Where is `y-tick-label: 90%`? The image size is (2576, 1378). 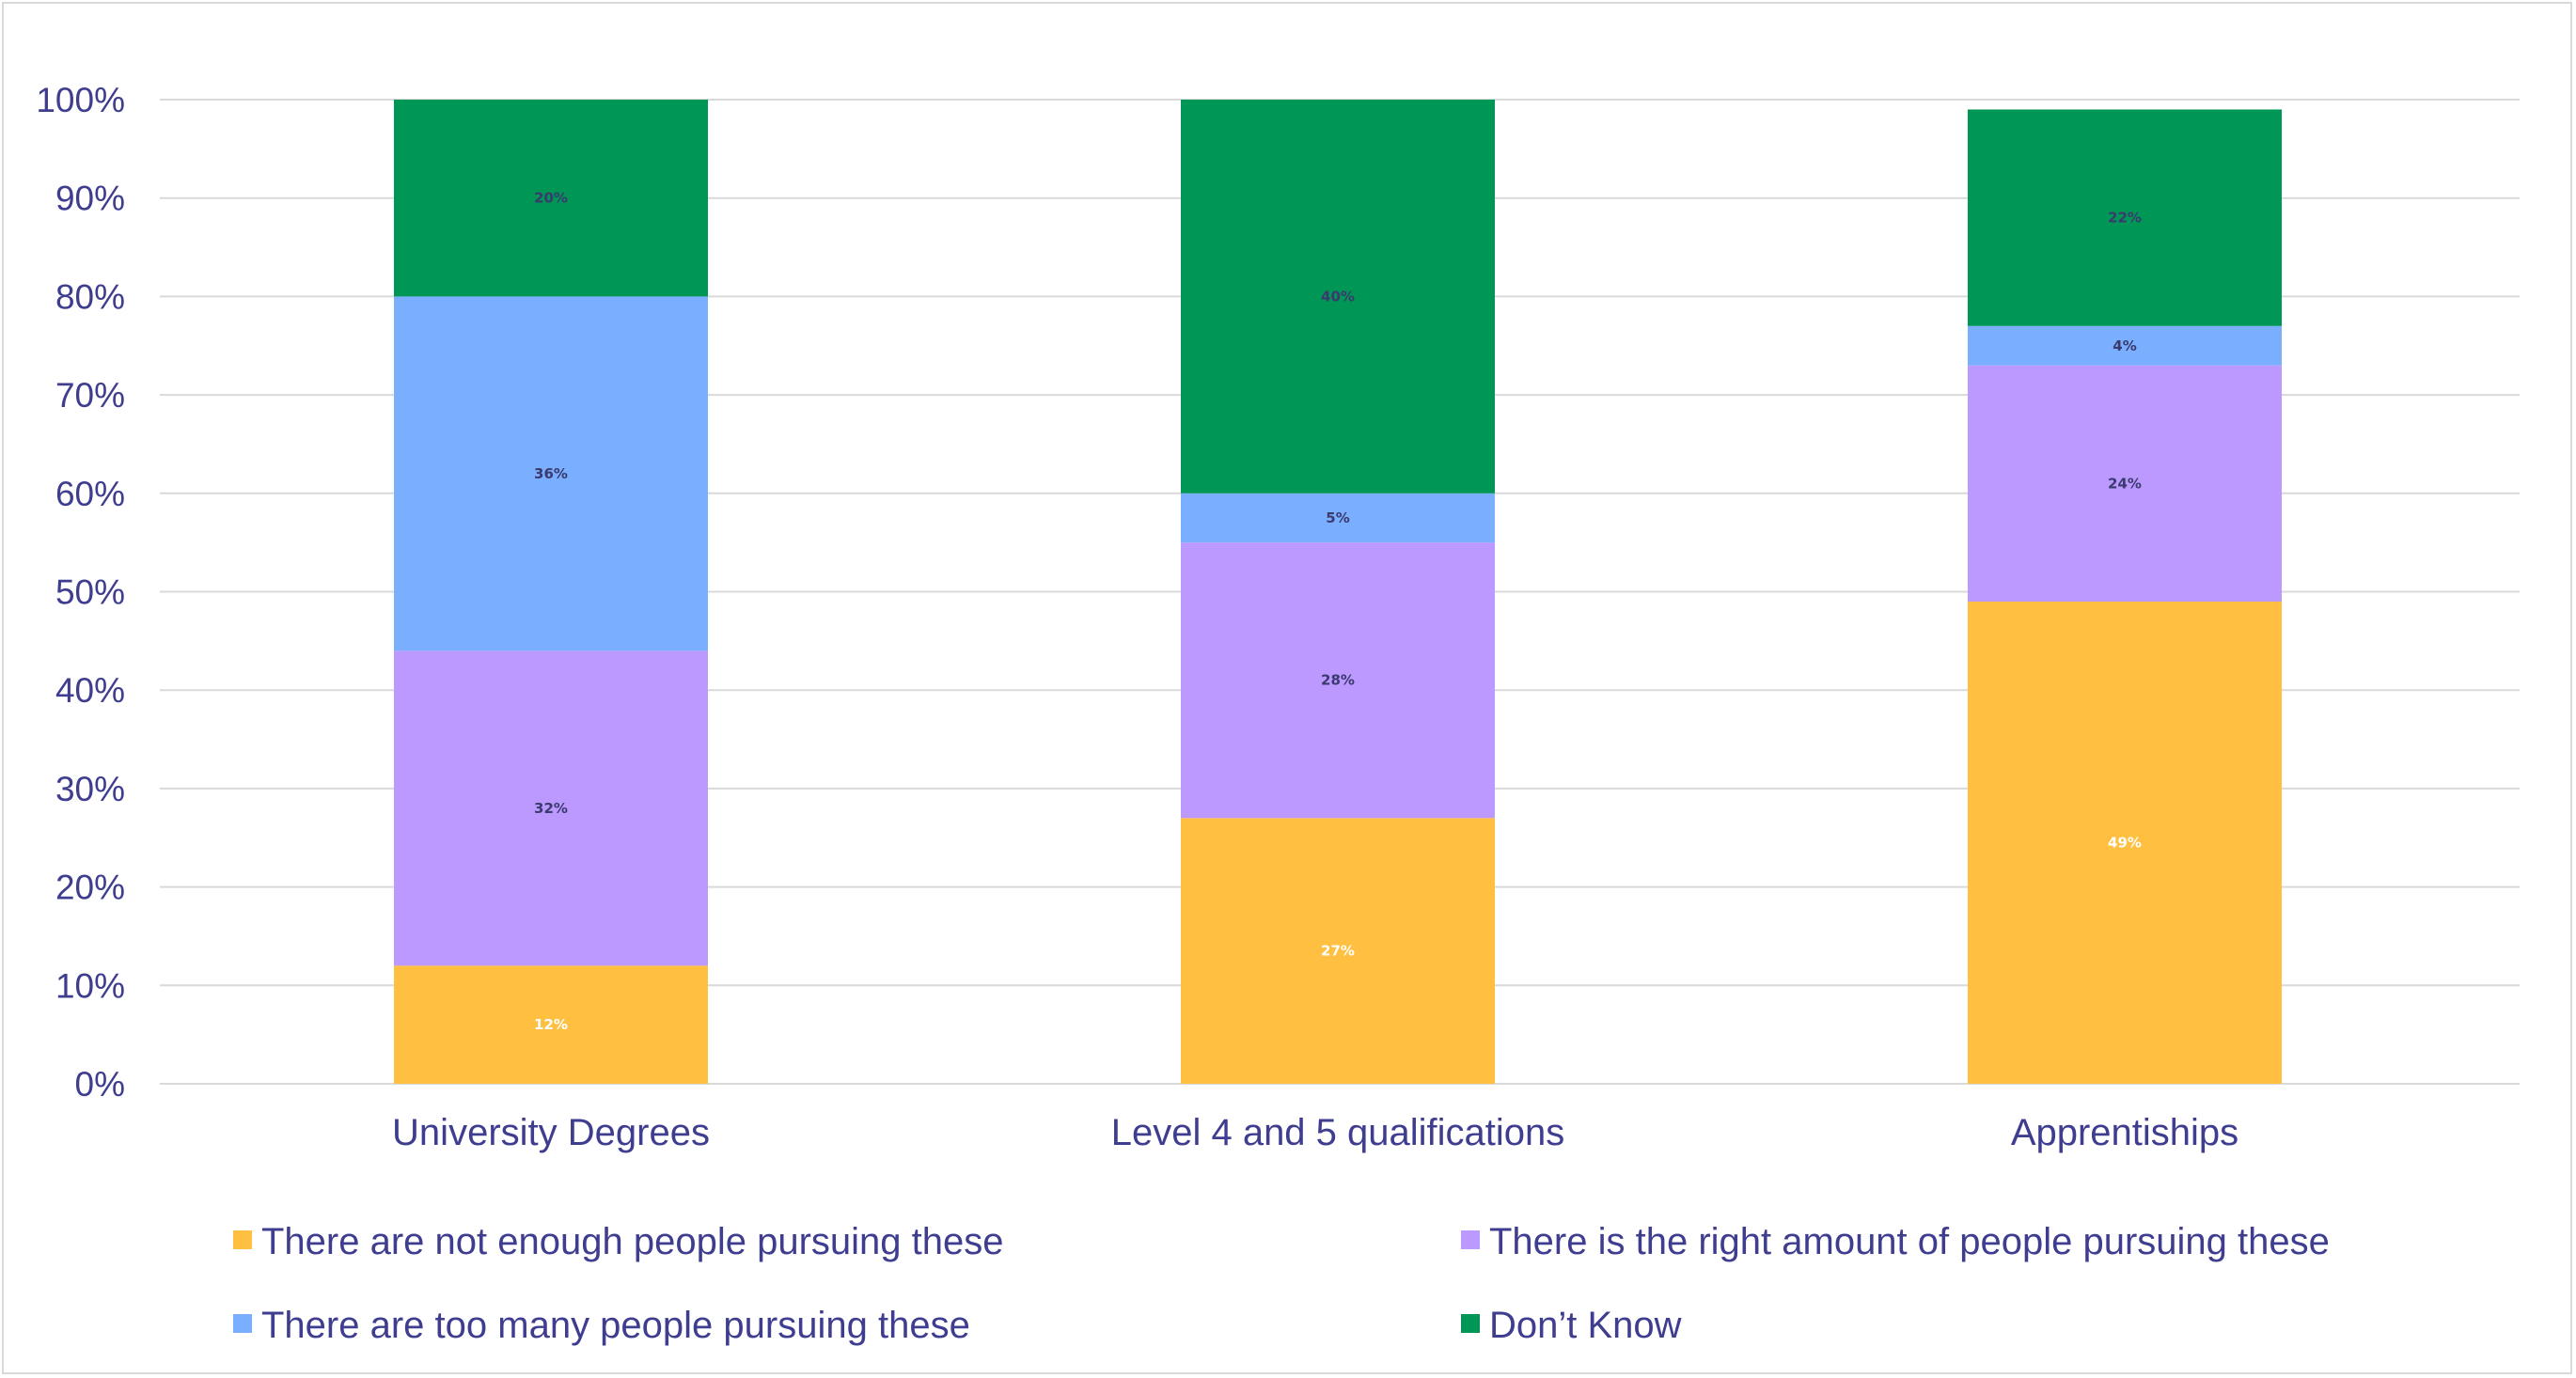
y-tick-label: 90% is located at coordinates (90, 199).